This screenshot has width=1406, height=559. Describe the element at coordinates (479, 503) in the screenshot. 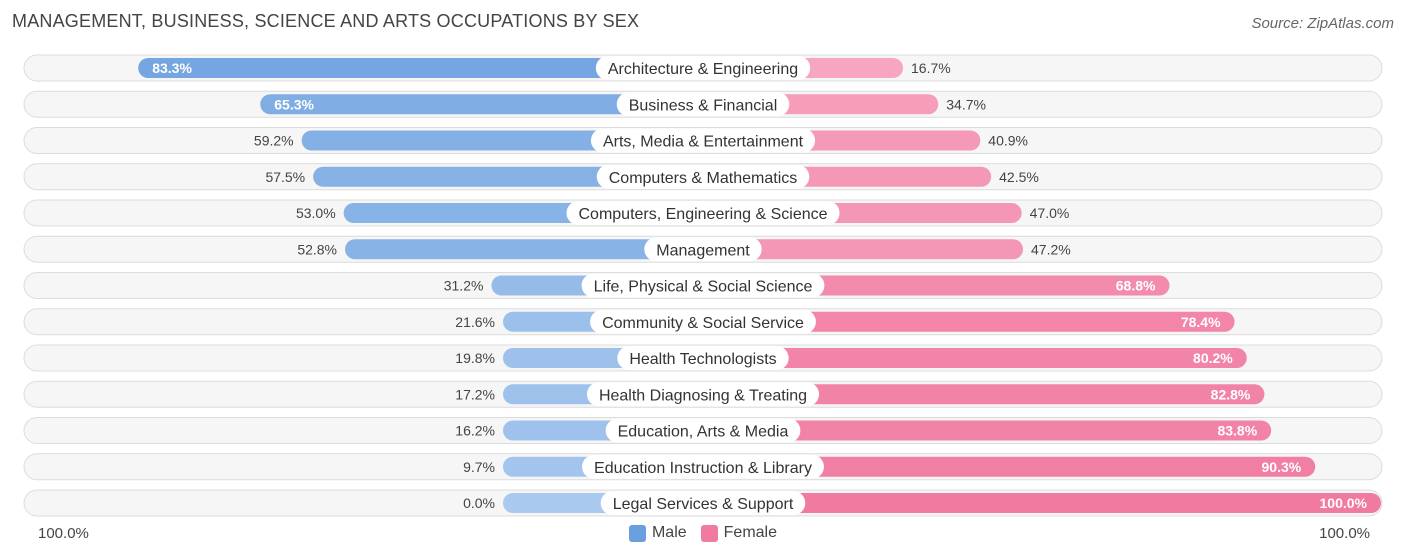

I see `male-value-label: 0.0%` at that location.